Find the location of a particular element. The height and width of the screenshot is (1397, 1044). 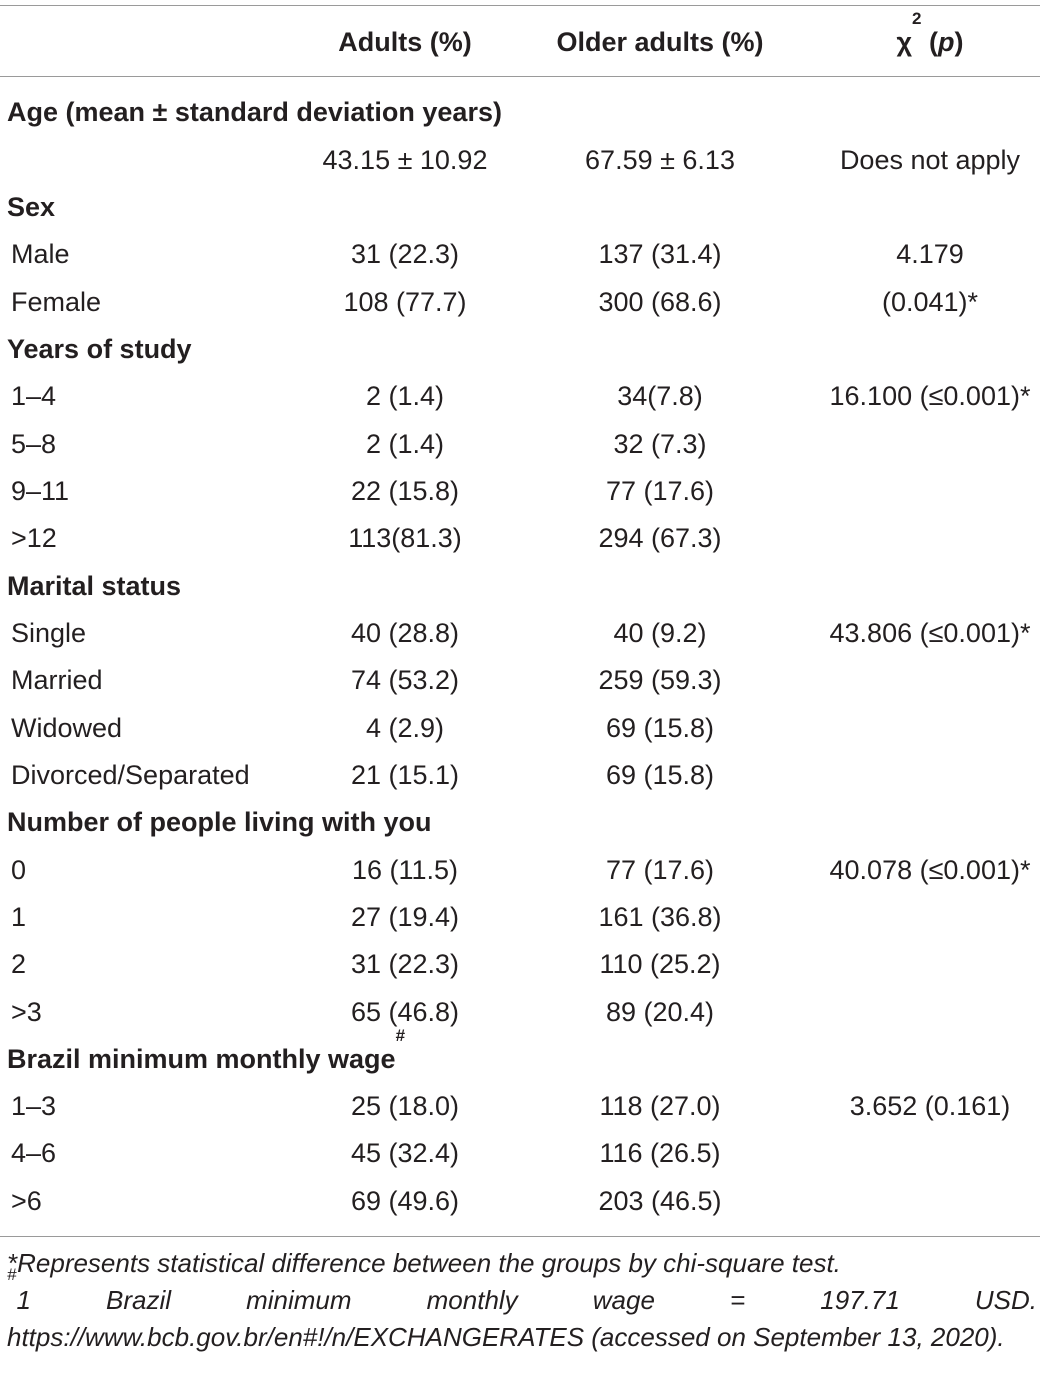

row-label: >12 is located at coordinates (34, 538).